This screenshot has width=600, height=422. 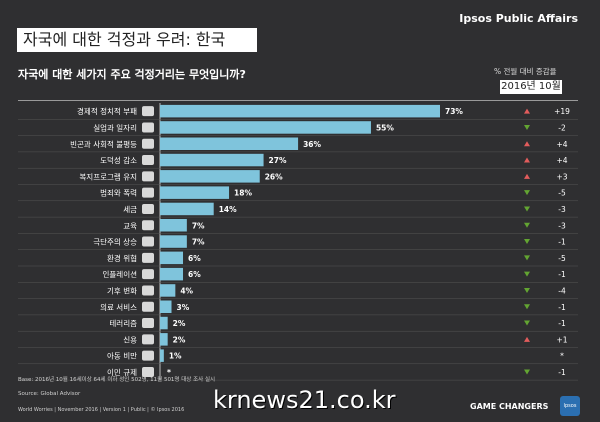 What do you see at coordinates (148, 306) in the screenshot?
I see `pill-icon` at bounding box center [148, 306].